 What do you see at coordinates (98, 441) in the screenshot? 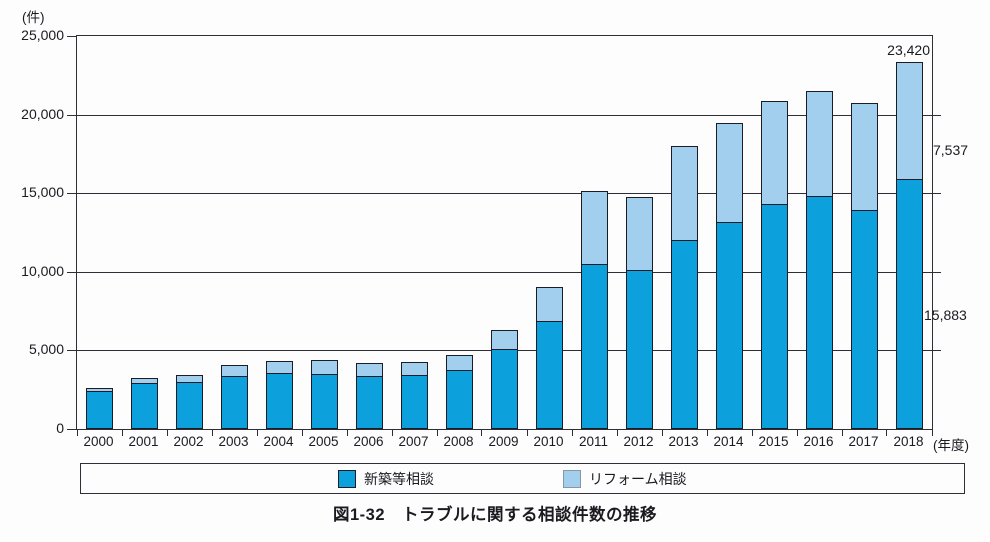
I see `x-tick-label: 2000` at bounding box center [98, 441].